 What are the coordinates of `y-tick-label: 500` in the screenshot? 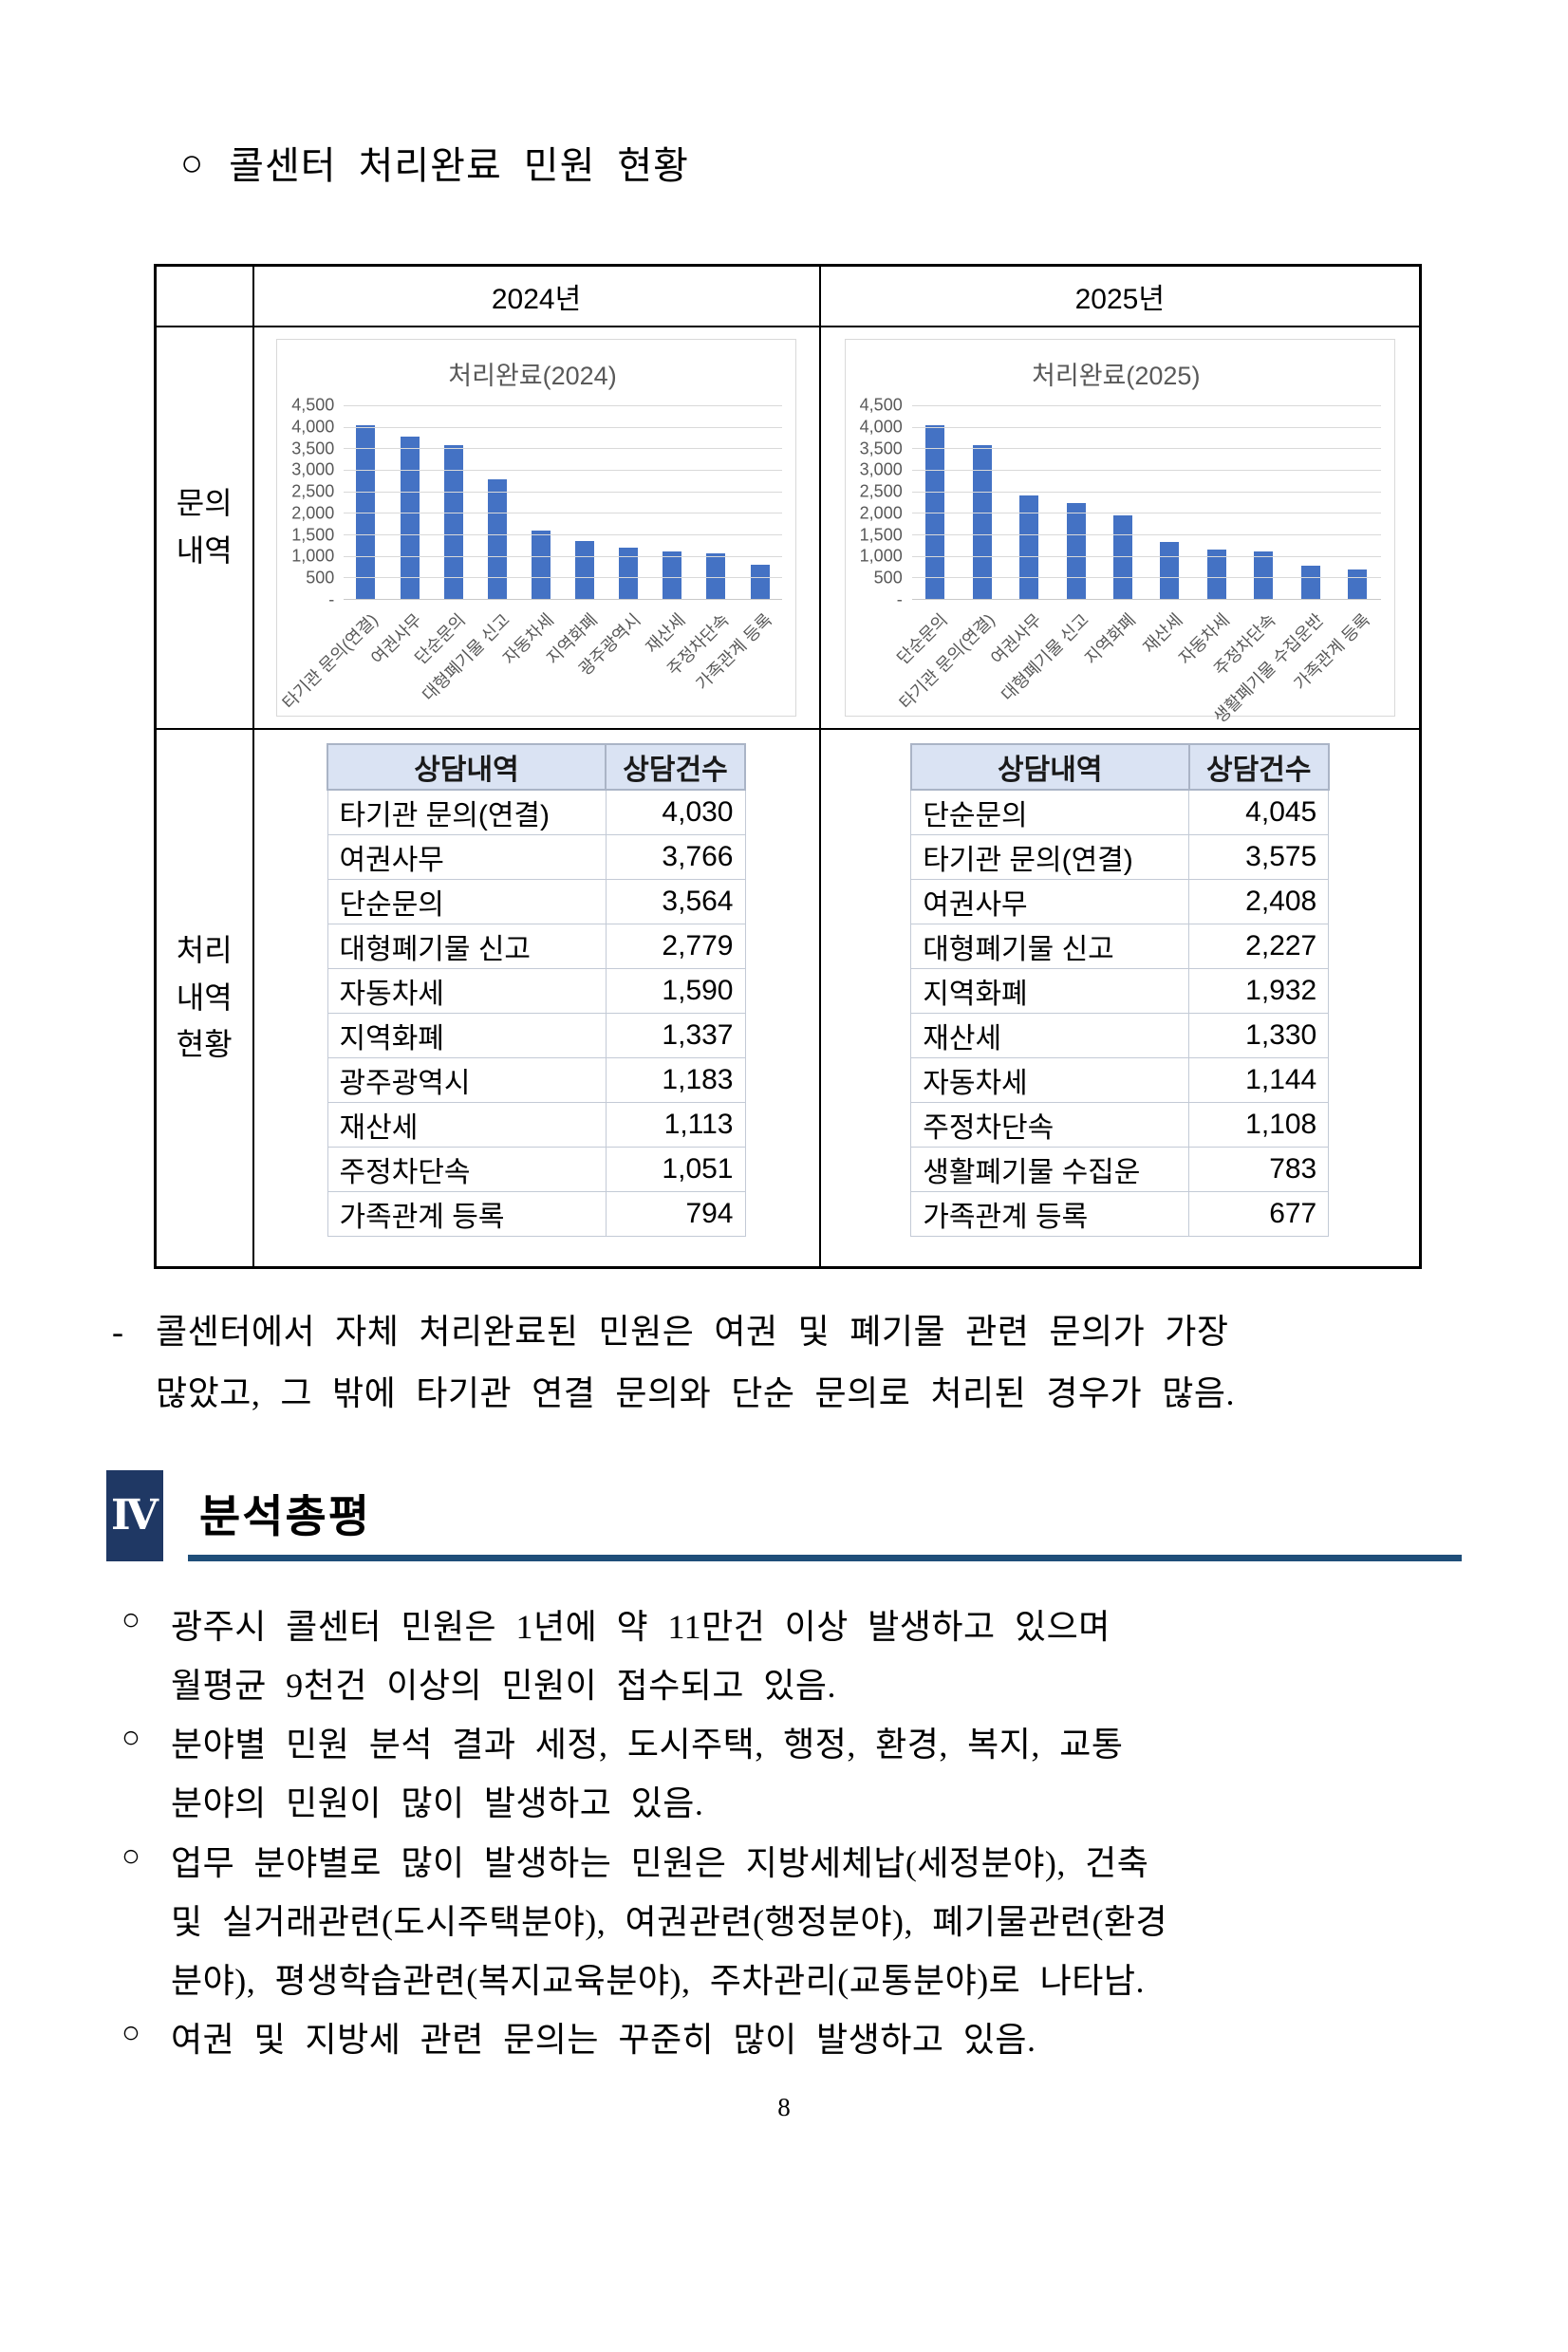 It's located at (888, 578).